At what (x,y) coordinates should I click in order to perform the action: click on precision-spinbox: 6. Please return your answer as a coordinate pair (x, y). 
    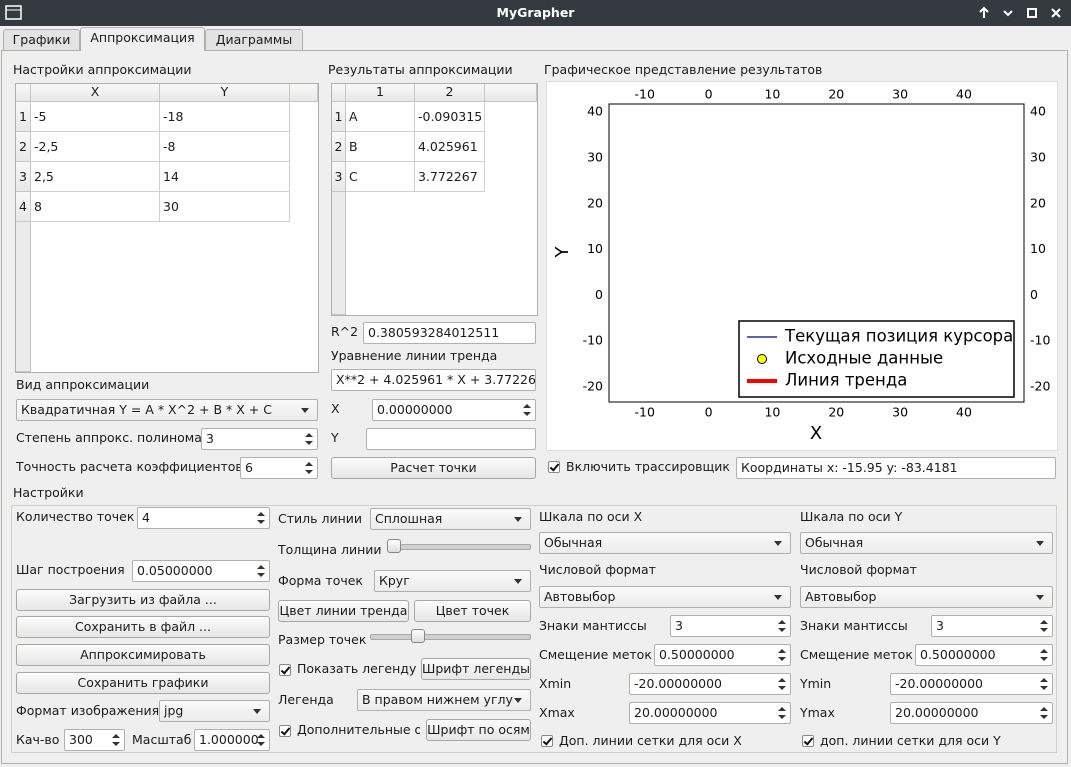
    Looking at the image, I should click on (279, 468).